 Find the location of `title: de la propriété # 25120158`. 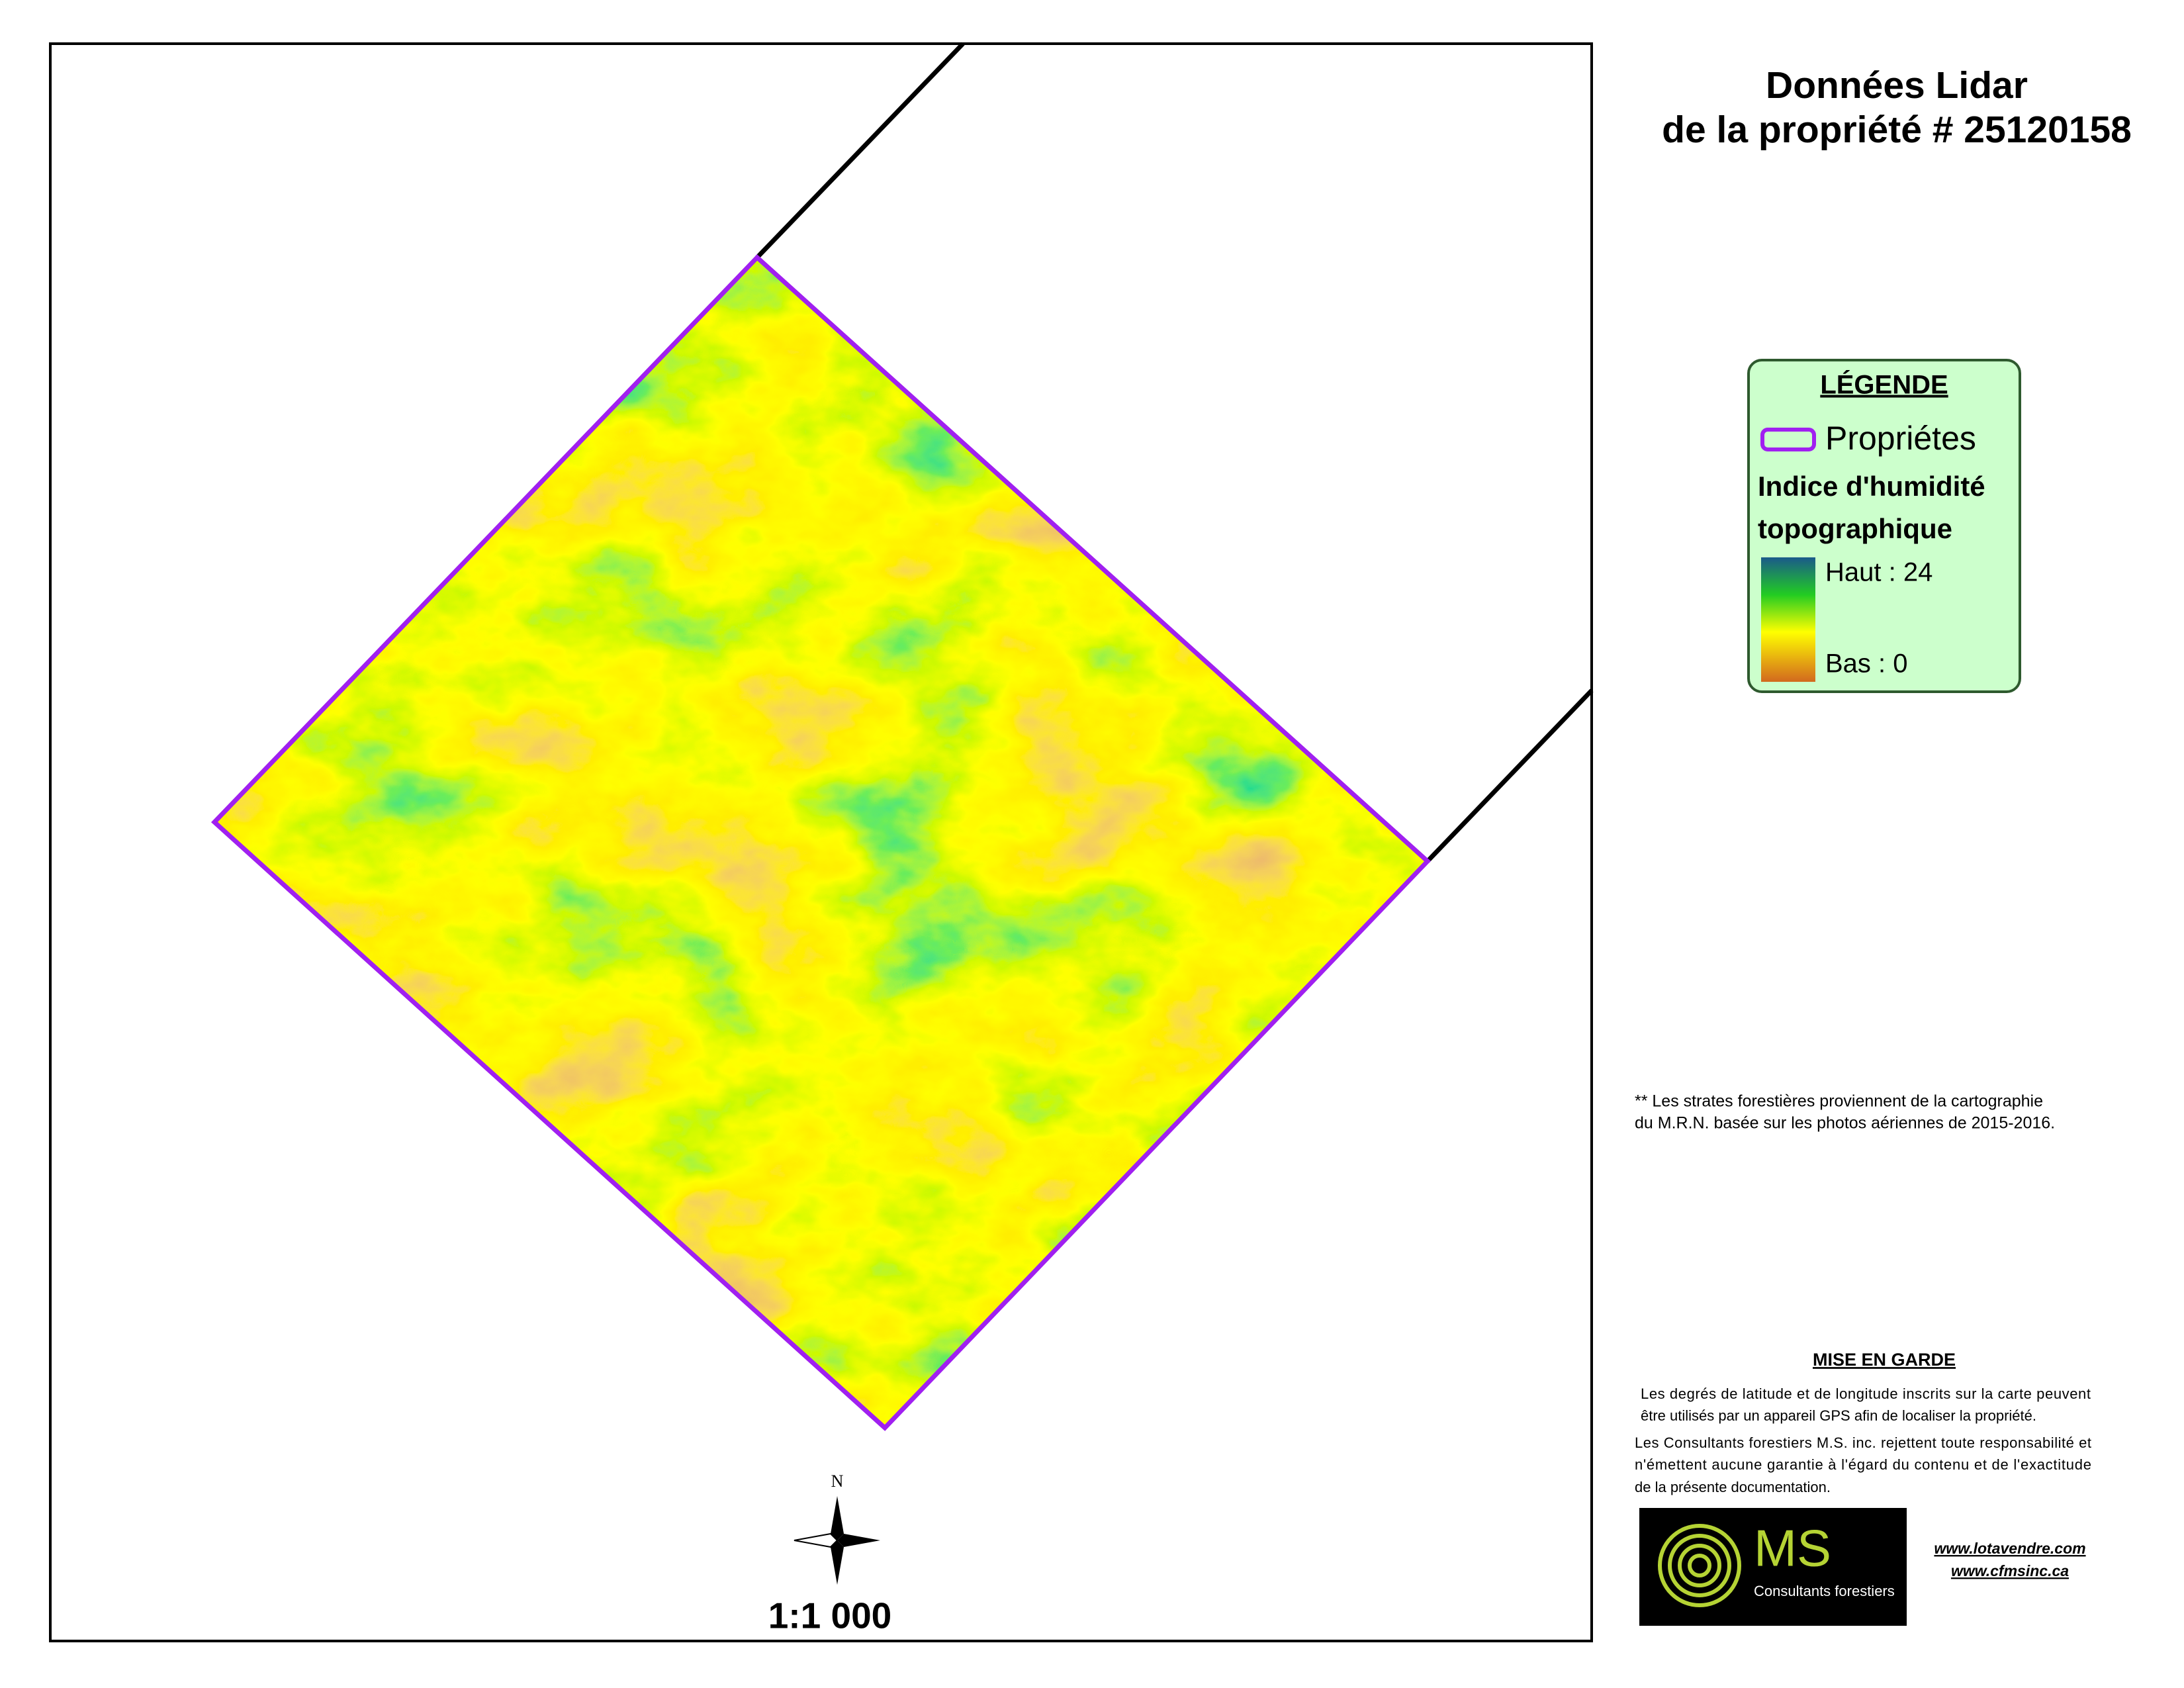

title: de la propriété # 25120158 is located at coordinates (1897, 130).